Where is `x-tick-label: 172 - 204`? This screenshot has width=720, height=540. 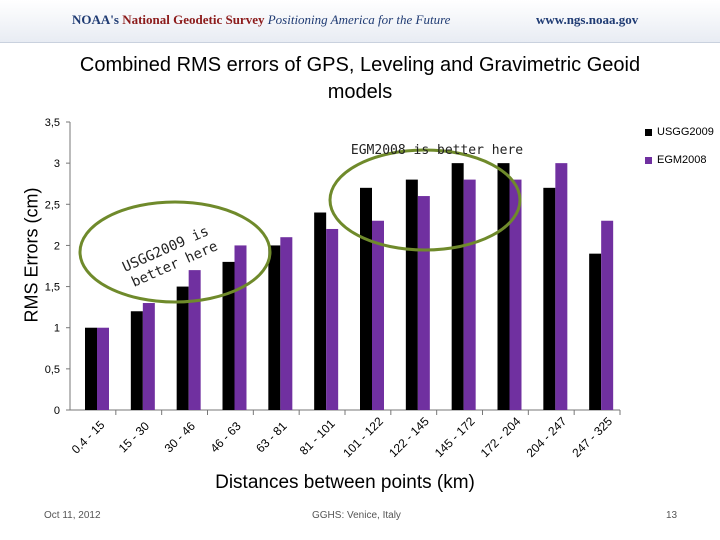 x-tick-label: 172 - 204 is located at coordinates (501, 437).